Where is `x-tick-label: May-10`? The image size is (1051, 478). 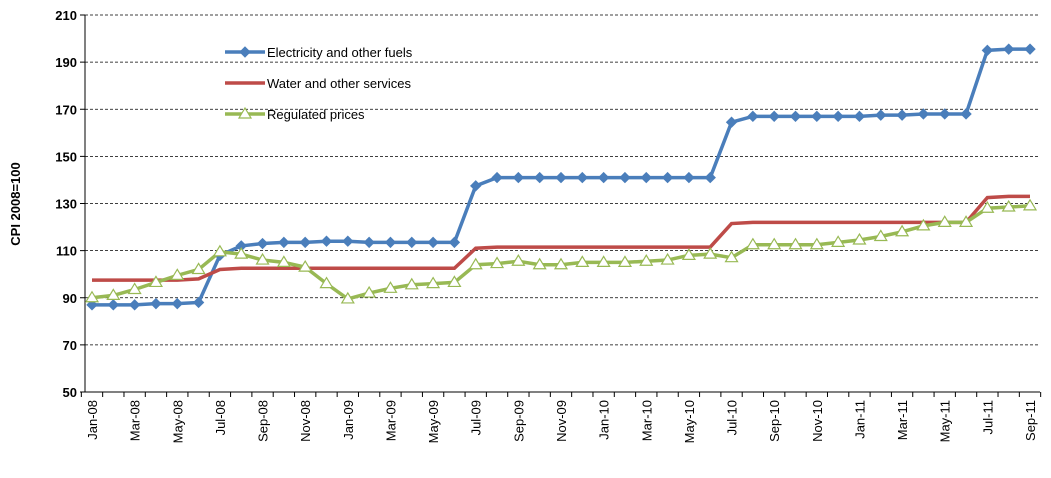
x-tick-label: May-10 is located at coordinates (689, 421).